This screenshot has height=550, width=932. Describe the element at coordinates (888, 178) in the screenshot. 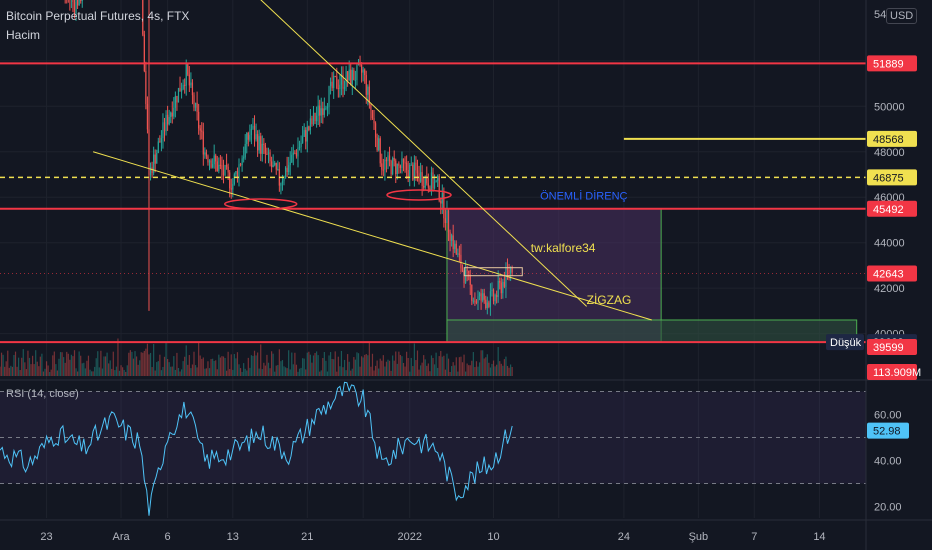

I see `price-label-2: 46875` at that location.